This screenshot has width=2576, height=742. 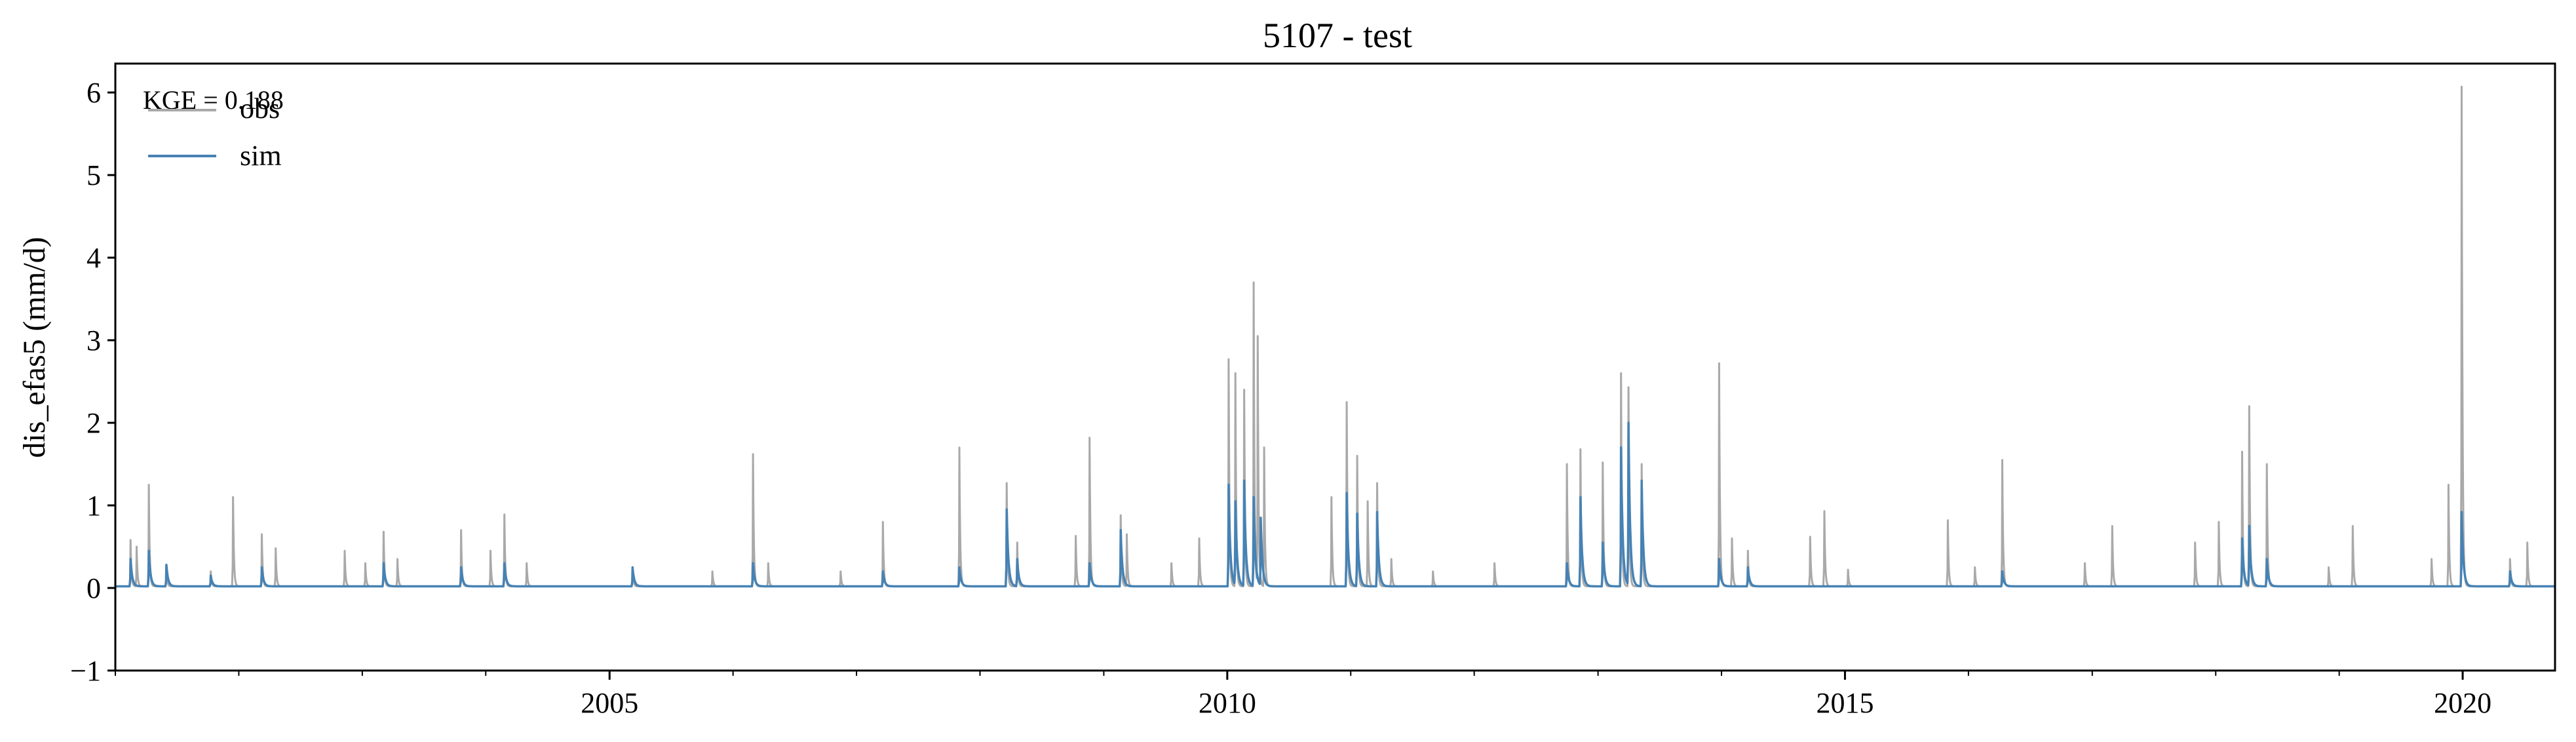 I want to click on y-axis-label: dis_efas5 (mm/d), so click(x=34, y=347).